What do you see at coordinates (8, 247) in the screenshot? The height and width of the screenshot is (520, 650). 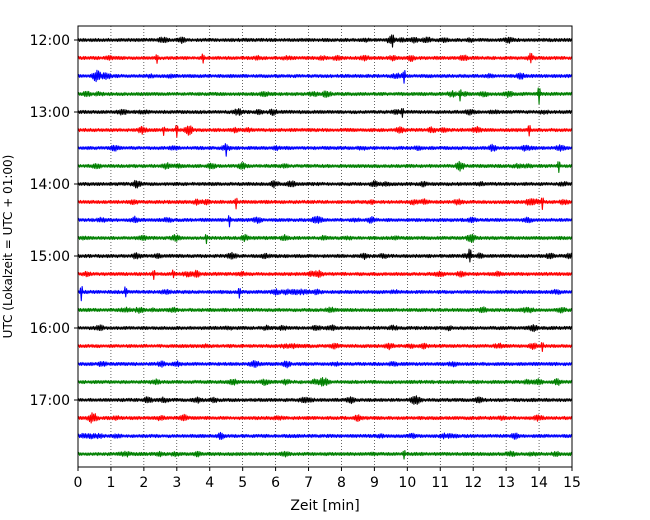 I see `y-axis-label: UTC (Lokalzeit = UTC + 01:00)` at bounding box center [8, 247].